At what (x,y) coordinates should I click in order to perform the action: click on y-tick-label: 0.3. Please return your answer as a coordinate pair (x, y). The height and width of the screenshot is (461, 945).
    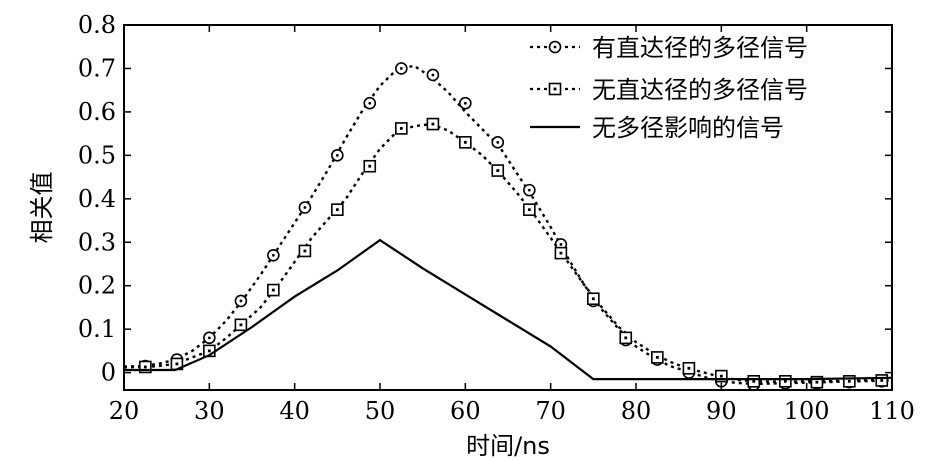
    Looking at the image, I should click on (97, 242).